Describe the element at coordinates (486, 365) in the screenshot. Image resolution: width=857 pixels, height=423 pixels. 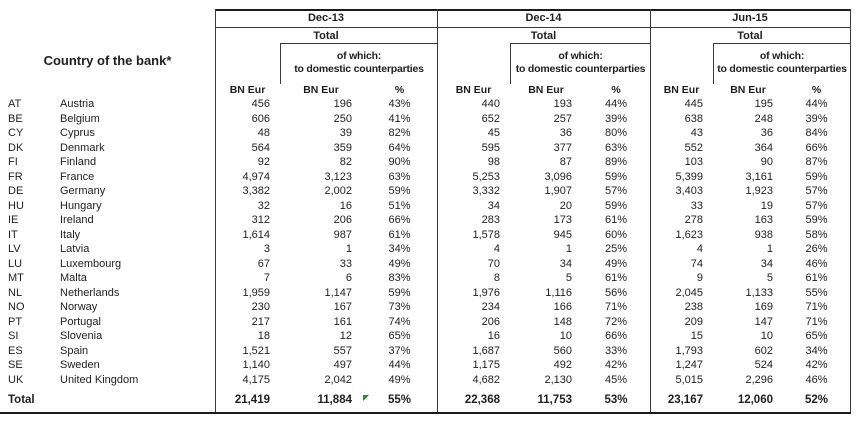
I see `dec14-total-value: 1,175` at that location.